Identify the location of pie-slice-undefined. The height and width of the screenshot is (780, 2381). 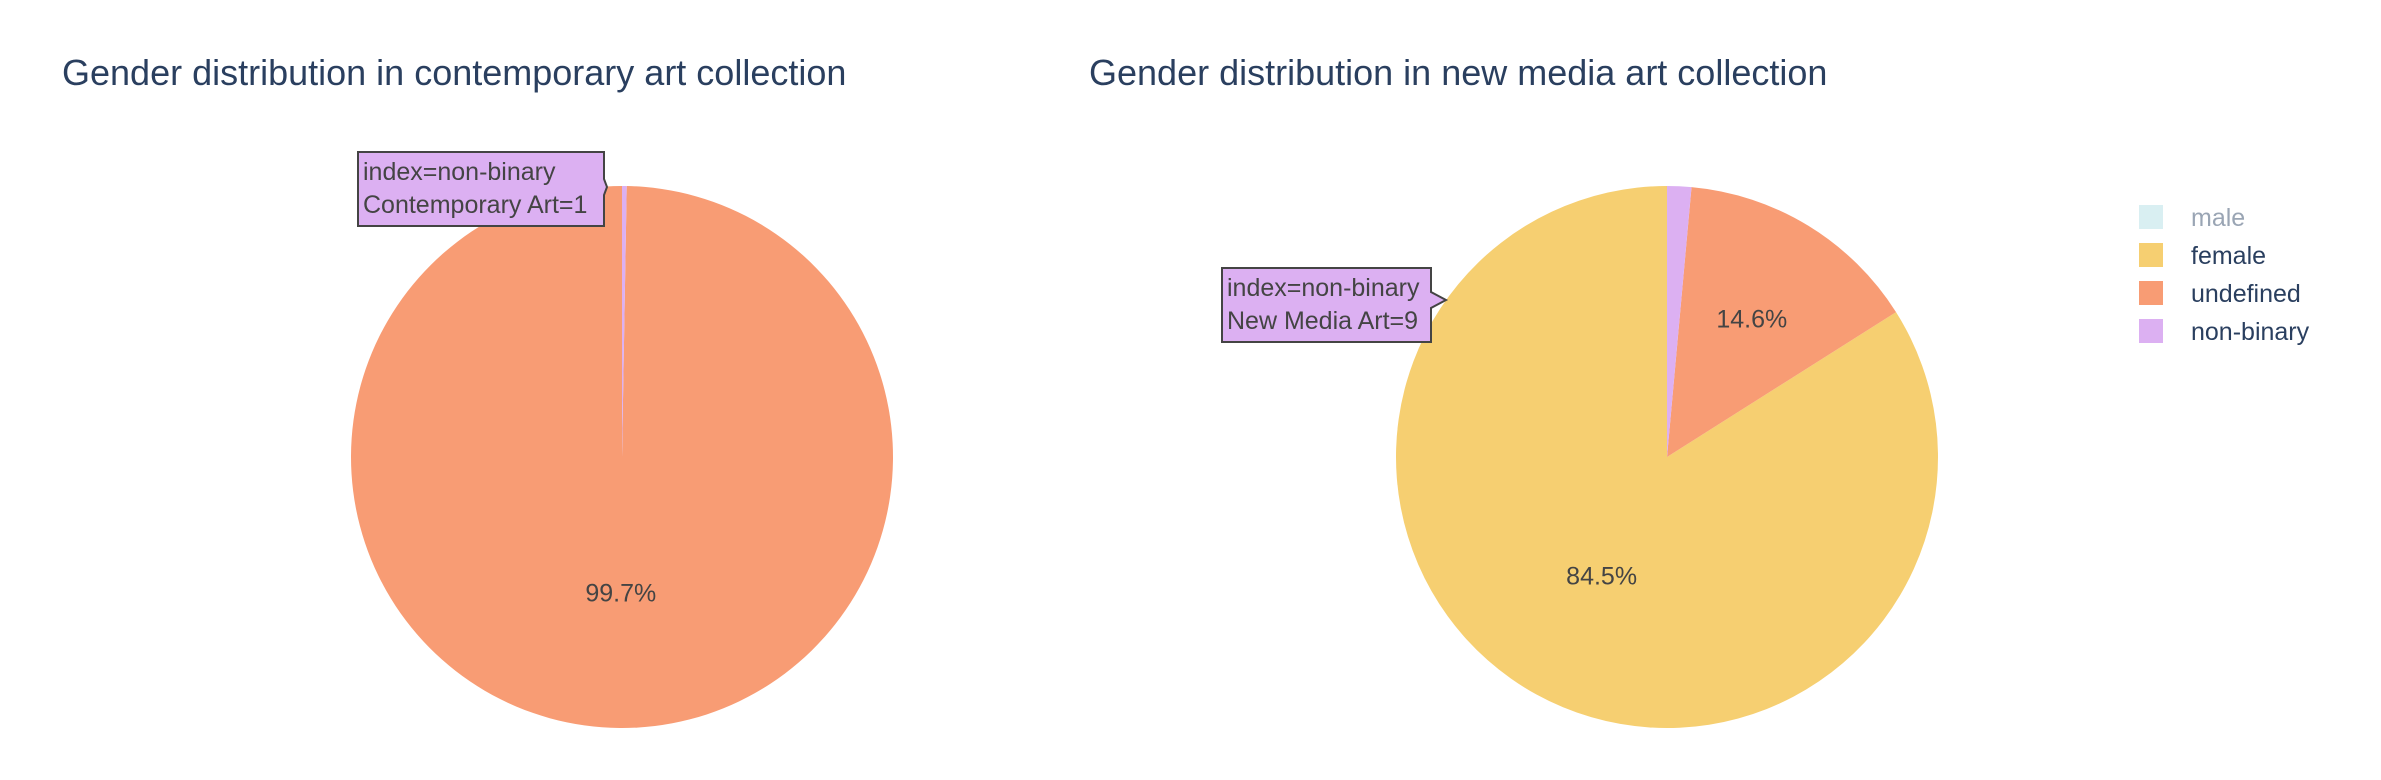
(1782, 322).